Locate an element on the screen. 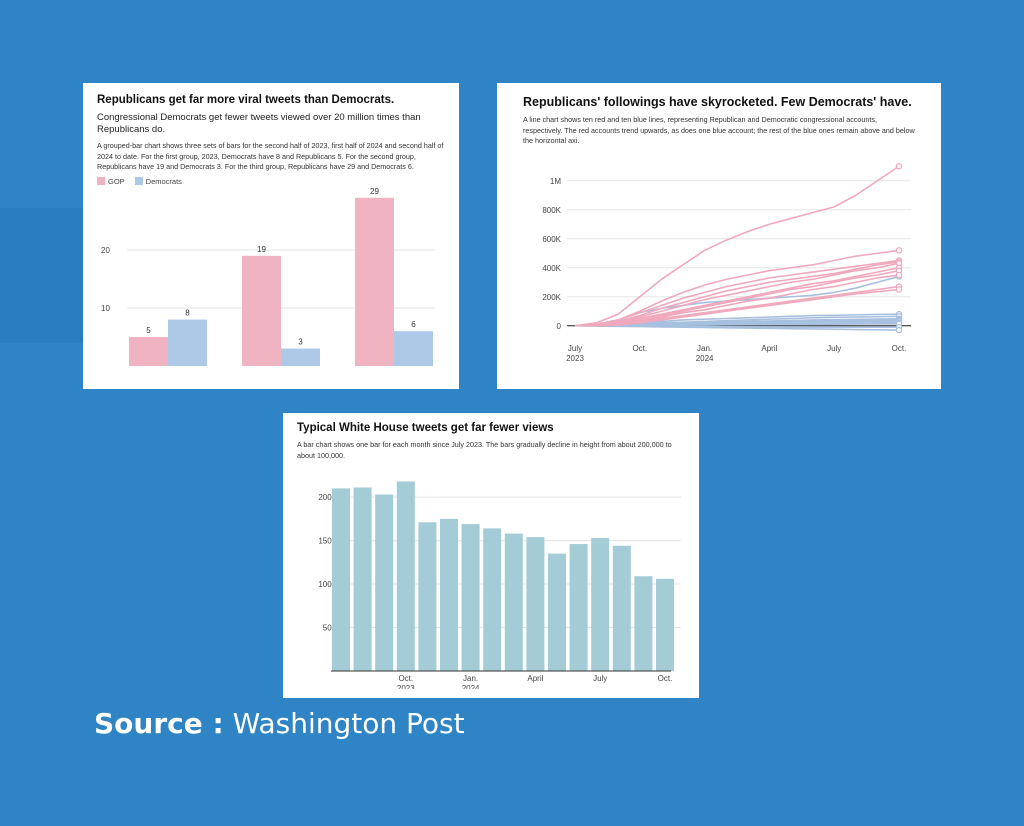  legend: GOP Democrats is located at coordinates (271, 181).